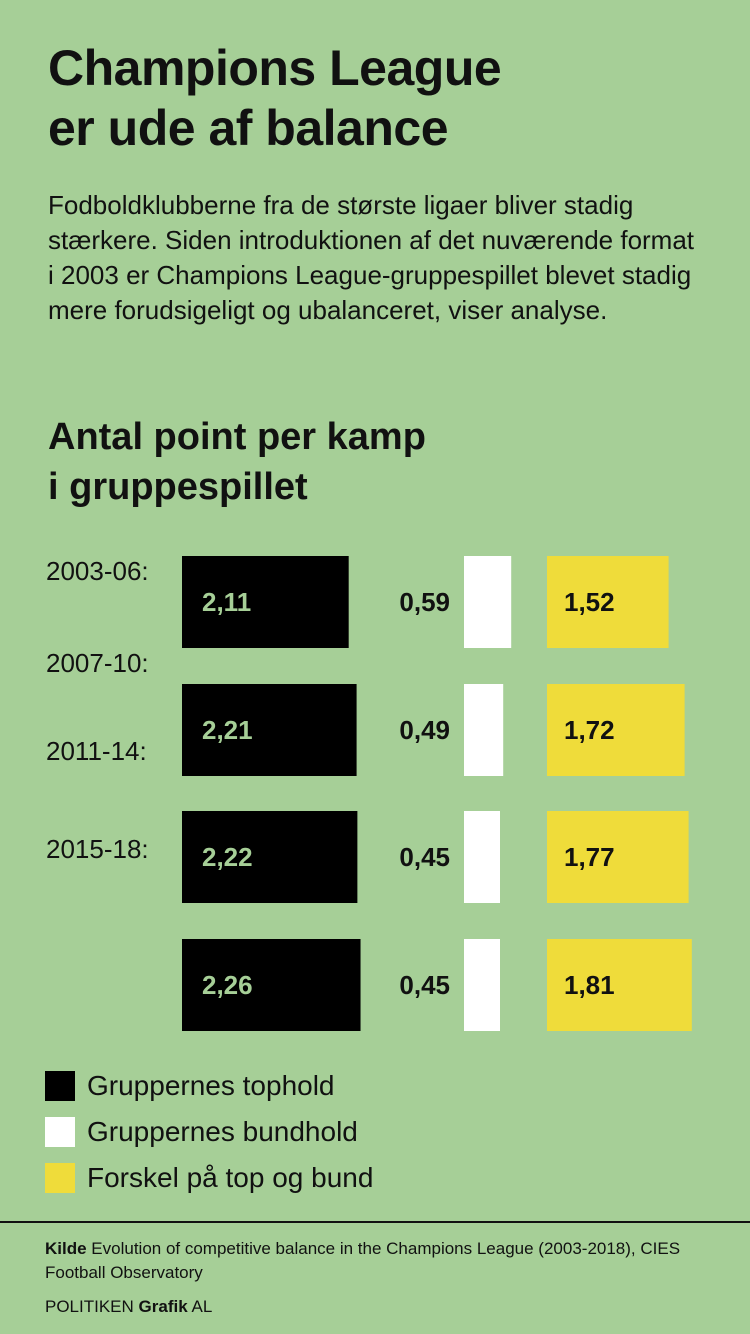 This screenshot has width=750, height=1334. I want to click on bar-tophold-label: 2,21, so click(227, 730).